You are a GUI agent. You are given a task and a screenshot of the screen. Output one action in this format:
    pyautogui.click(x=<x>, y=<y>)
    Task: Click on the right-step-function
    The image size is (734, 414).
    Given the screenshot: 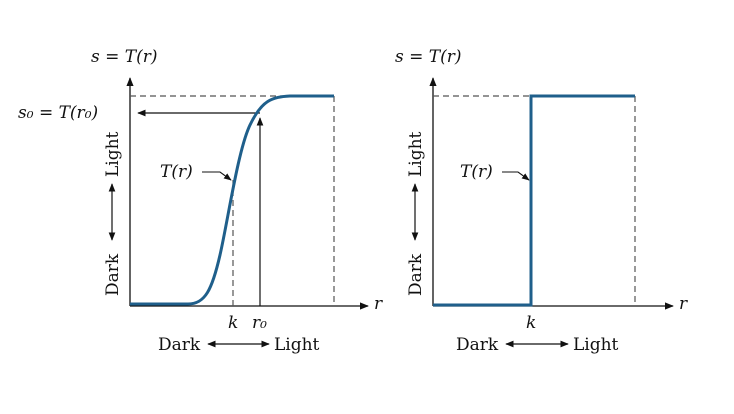 What is the action you would take?
    pyautogui.click(x=534, y=200)
    